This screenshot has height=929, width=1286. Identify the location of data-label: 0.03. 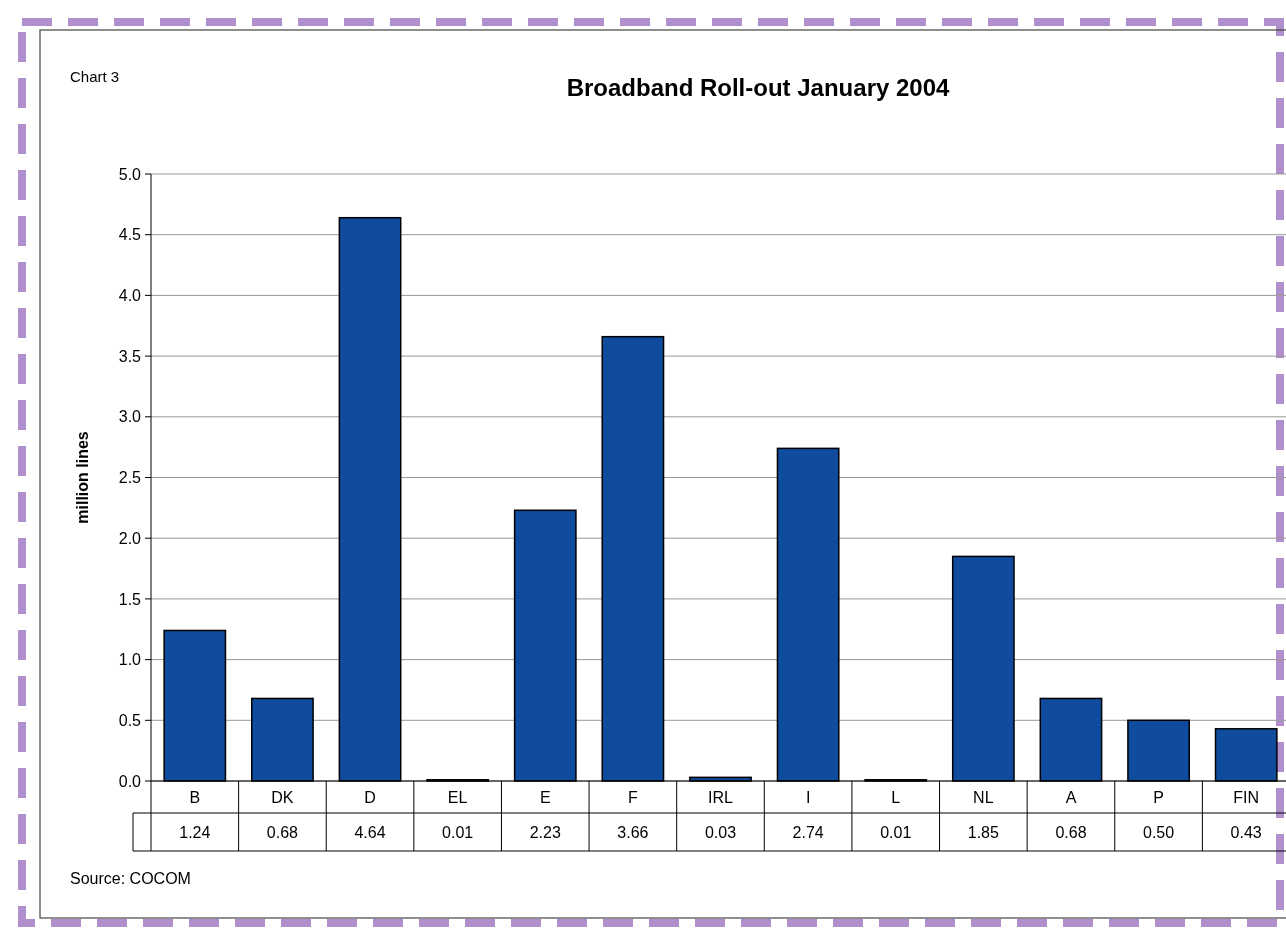
(720, 832).